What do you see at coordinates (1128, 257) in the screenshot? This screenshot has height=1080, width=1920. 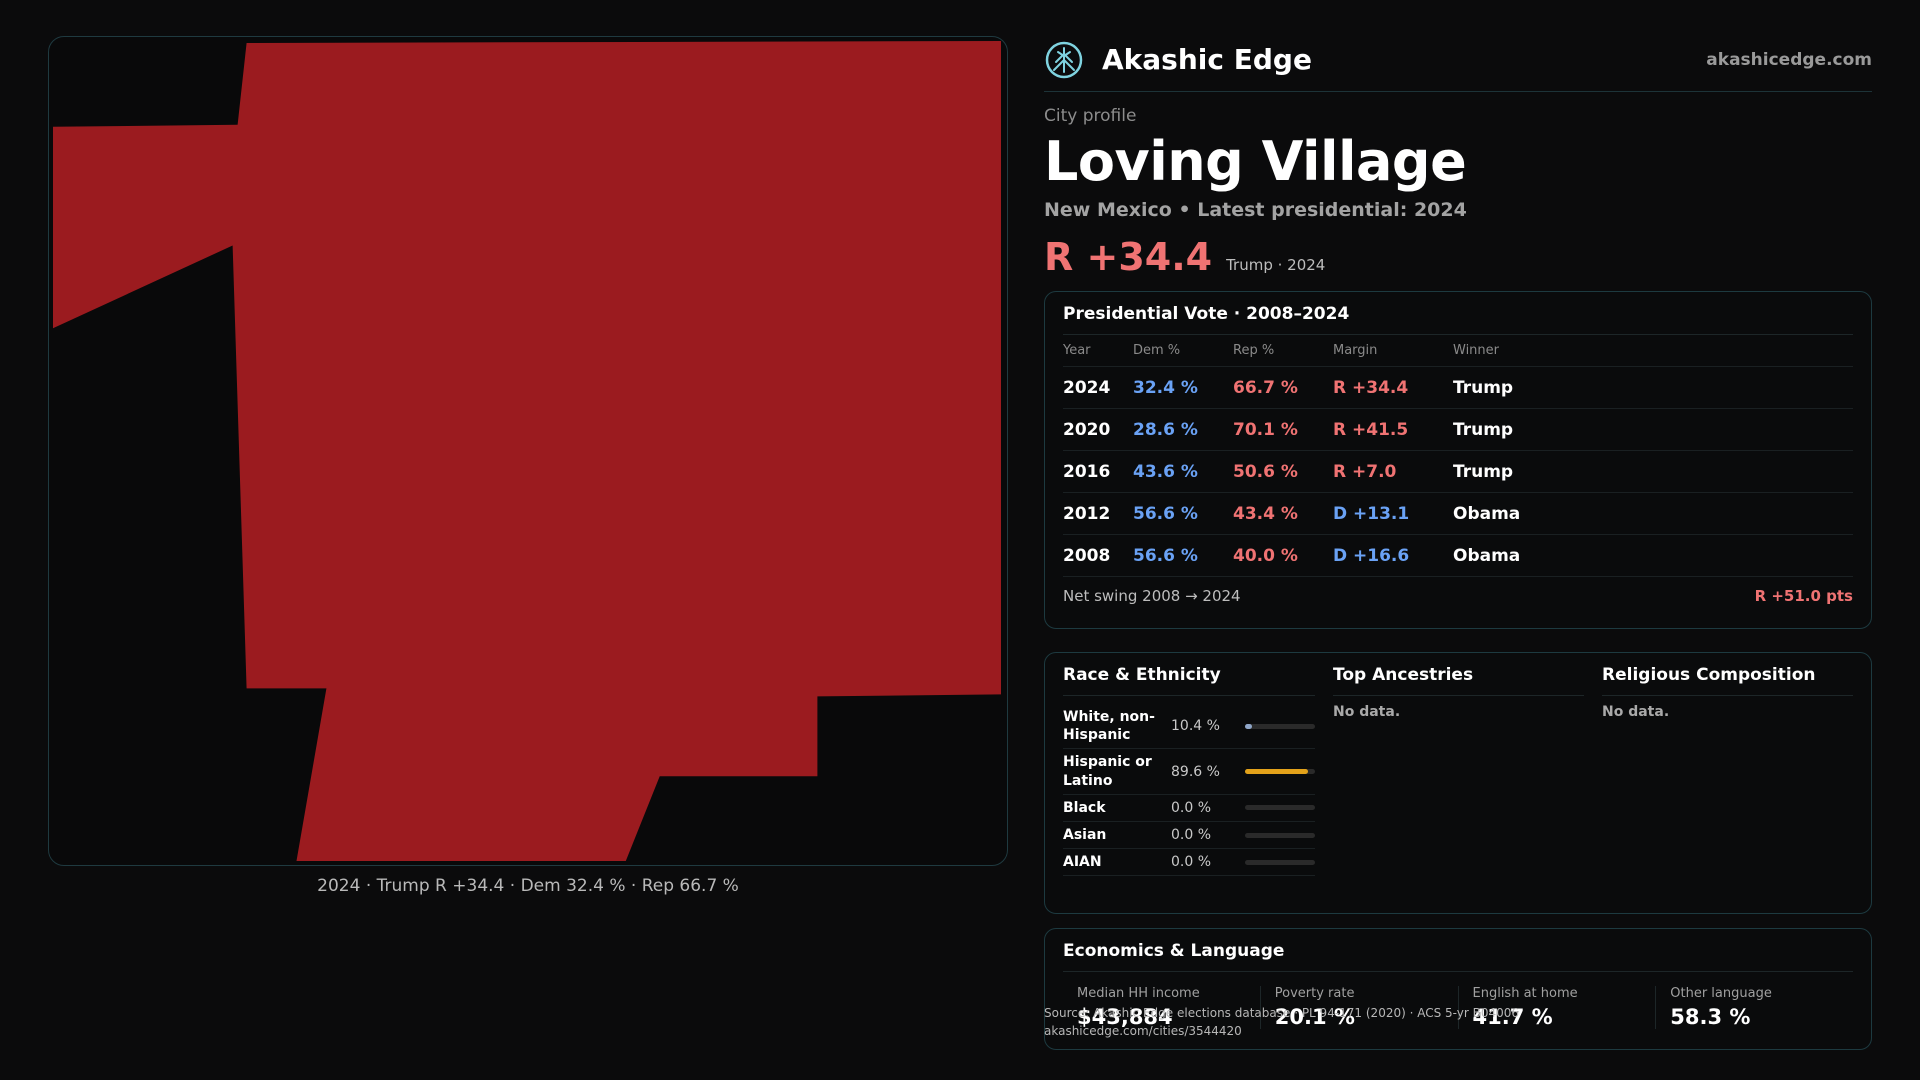 I see `headline-margin: R +34.4` at bounding box center [1128, 257].